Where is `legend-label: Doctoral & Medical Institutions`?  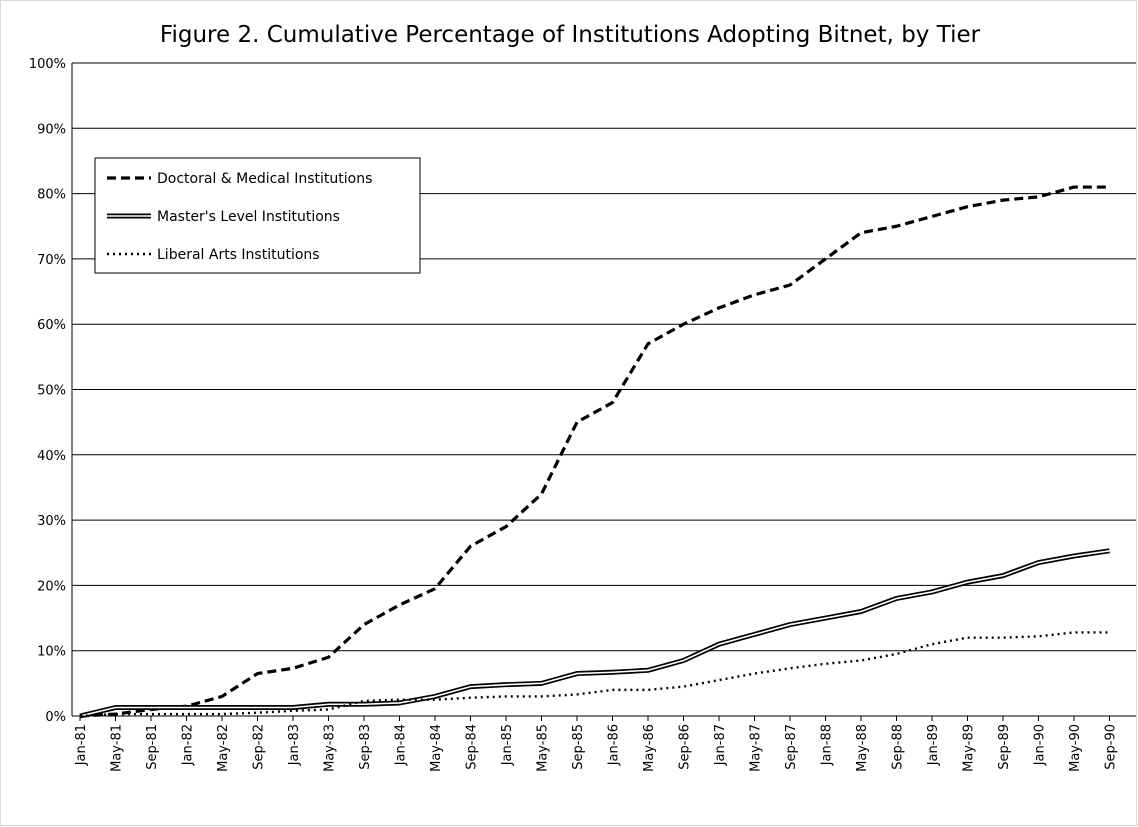 legend-label: Doctoral & Medical Institutions is located at coordinates (264, 179).